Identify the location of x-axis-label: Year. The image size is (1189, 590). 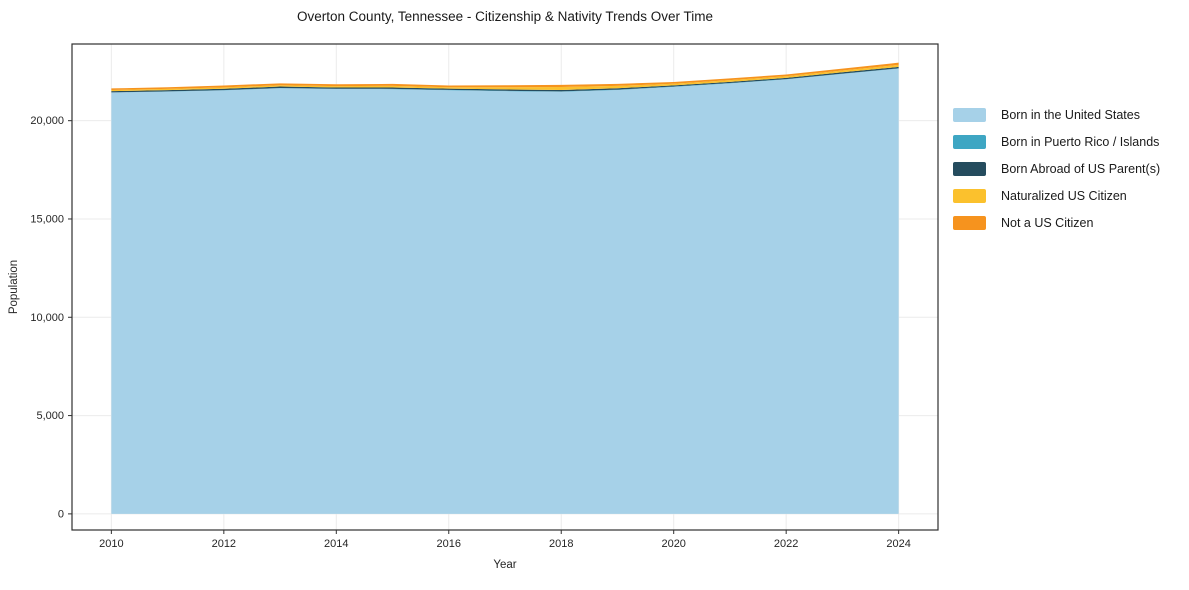
(505, 565).